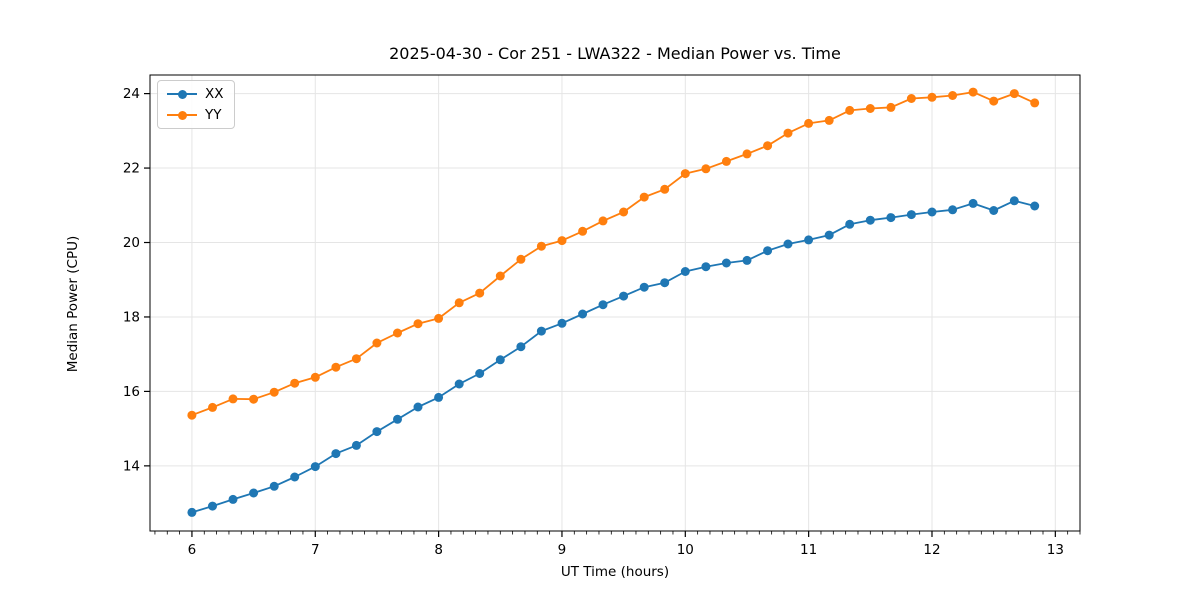 This screenshot has width=1200, height=600. I want to click on y-tick-label: 22, so click(131, 169).